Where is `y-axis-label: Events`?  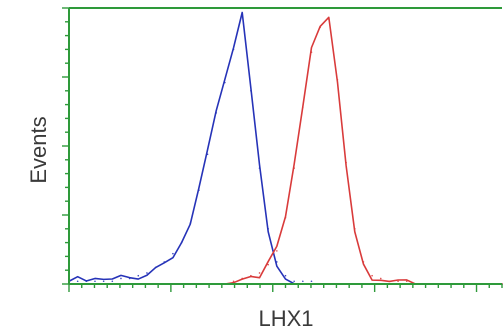 y-axis-label: Events is located at coordinates (38, 149).